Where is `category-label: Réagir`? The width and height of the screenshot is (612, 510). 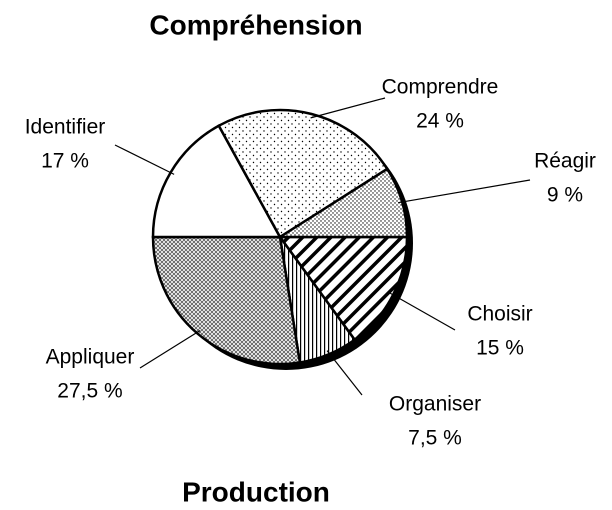 category-label: Réagir is located at coordinates (565, 161).